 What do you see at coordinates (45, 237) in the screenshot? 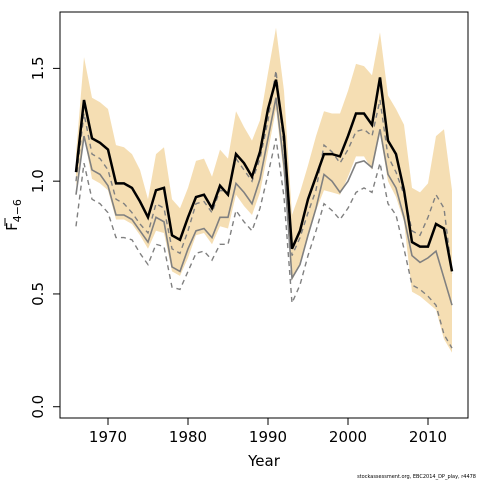
I see `y-axis: 0.0 0.5 1.0 1.5` at bounding box center [45, 237].